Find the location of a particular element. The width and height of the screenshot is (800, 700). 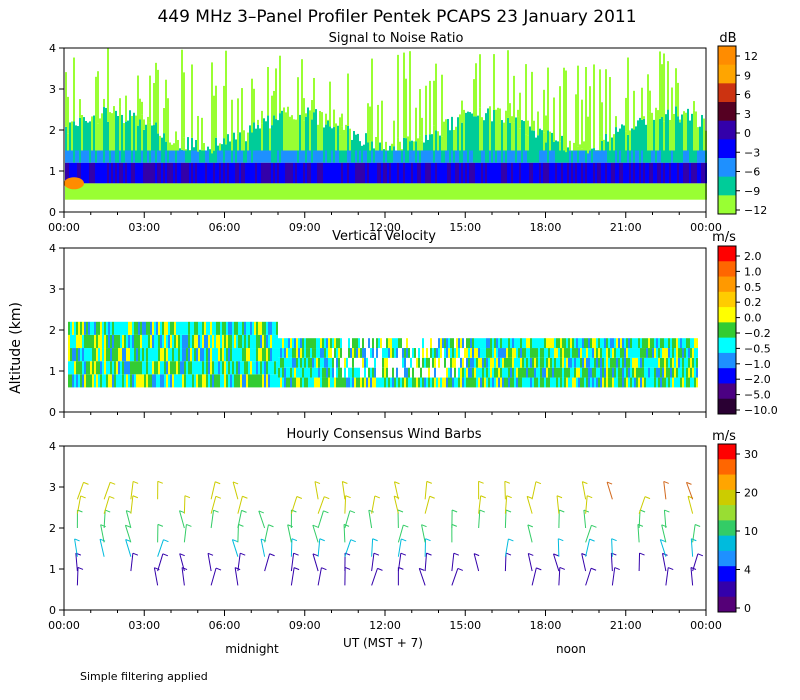

colorbar-label: 0.2 is located at coordinates (753, 302).